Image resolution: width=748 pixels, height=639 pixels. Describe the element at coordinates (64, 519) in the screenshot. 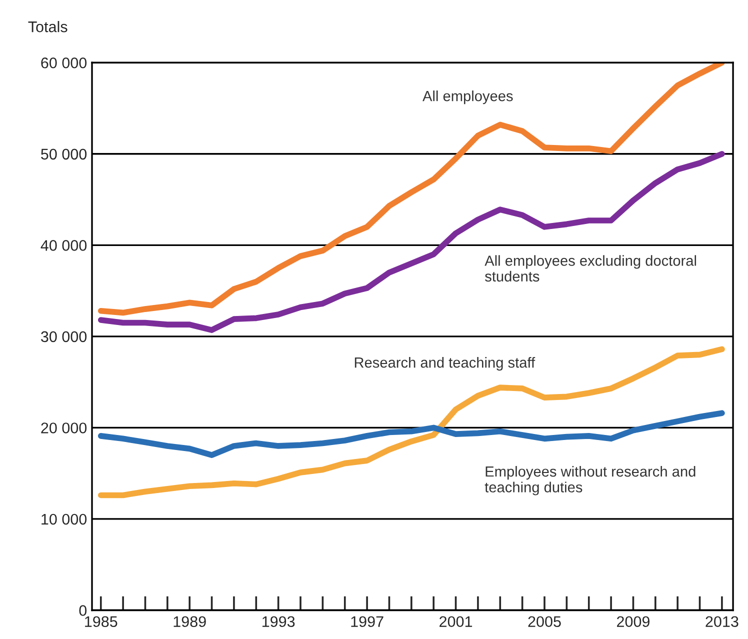

I see `y-tick-label: 10 000` at that location.